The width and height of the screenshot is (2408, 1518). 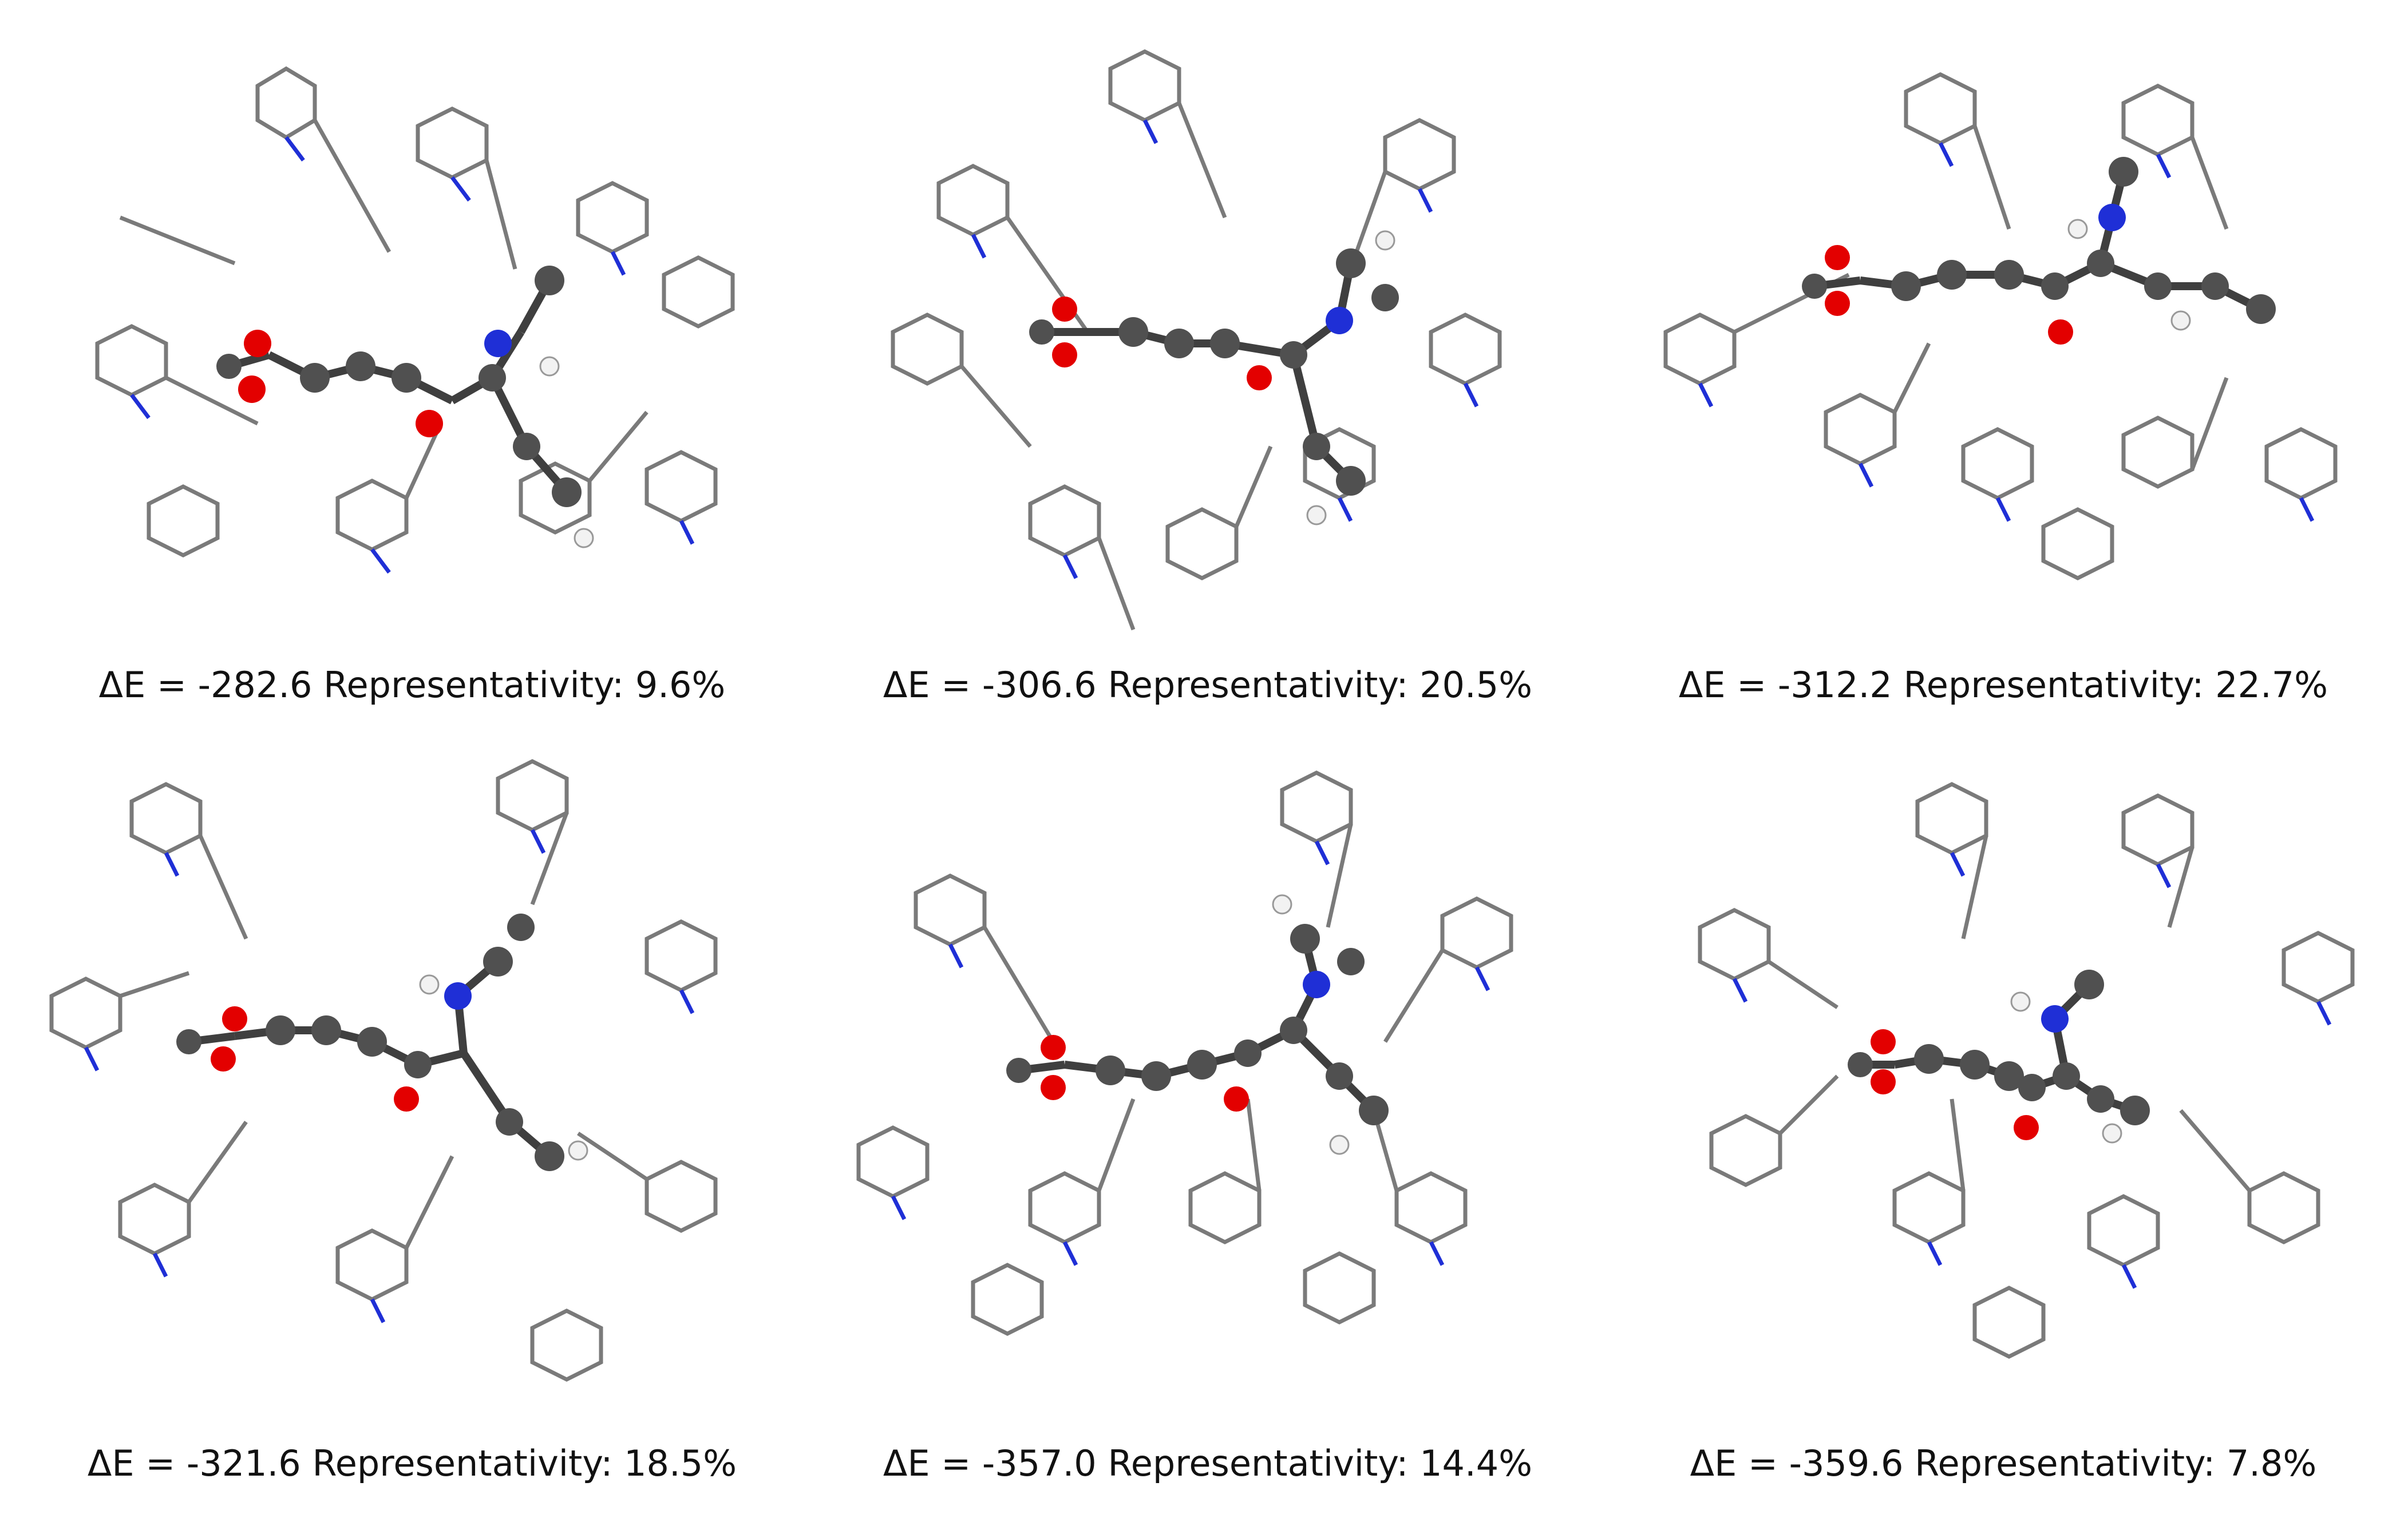 What do you see at coordinates (1208, 1463) in the screenshot?
I see `conformer-caption: ΔE = -357.0 Representativity: 14.4%` at bounding box center [1208, 1463].